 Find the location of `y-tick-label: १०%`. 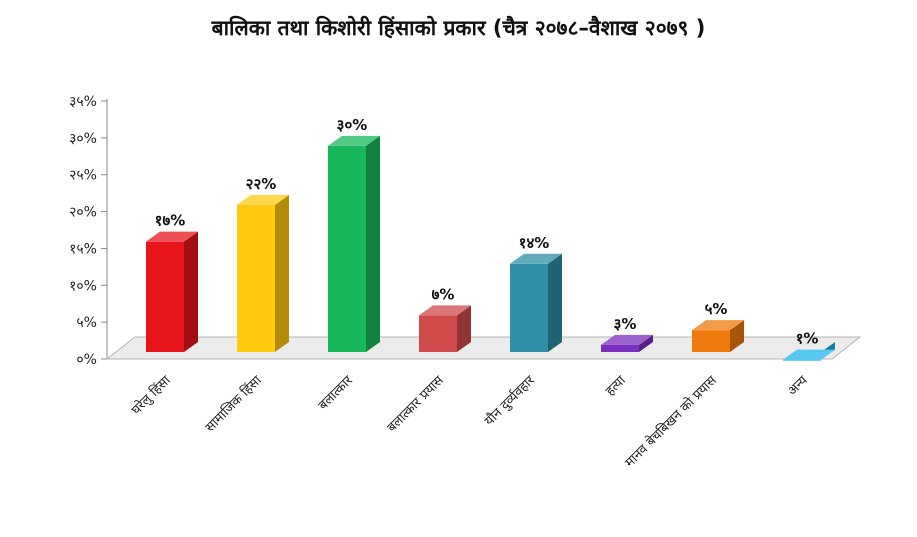

y-tick-label: १०% is located at coordinates (83, 286).